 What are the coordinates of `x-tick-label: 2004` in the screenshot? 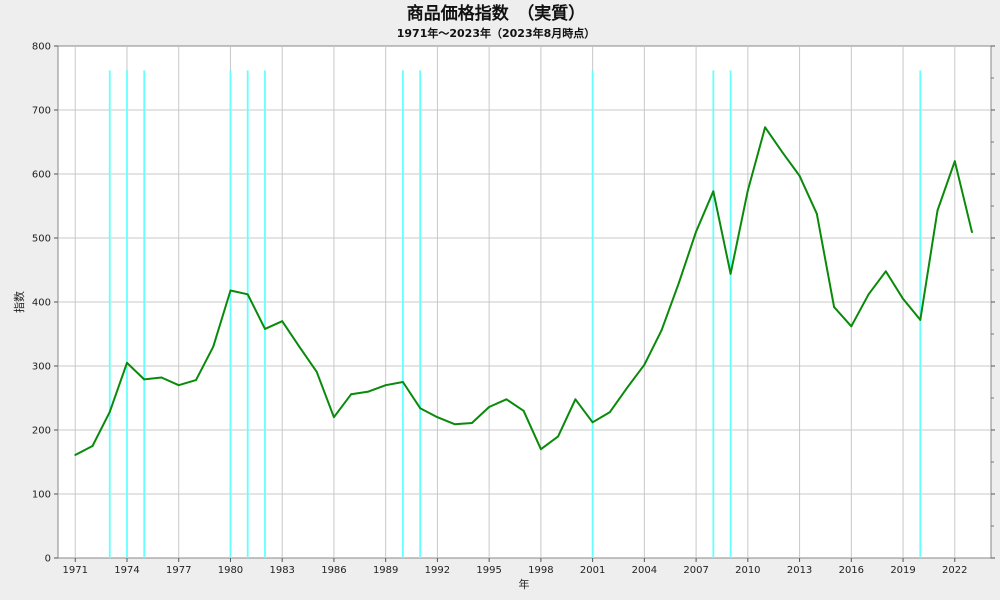 It's located at (644, 570).